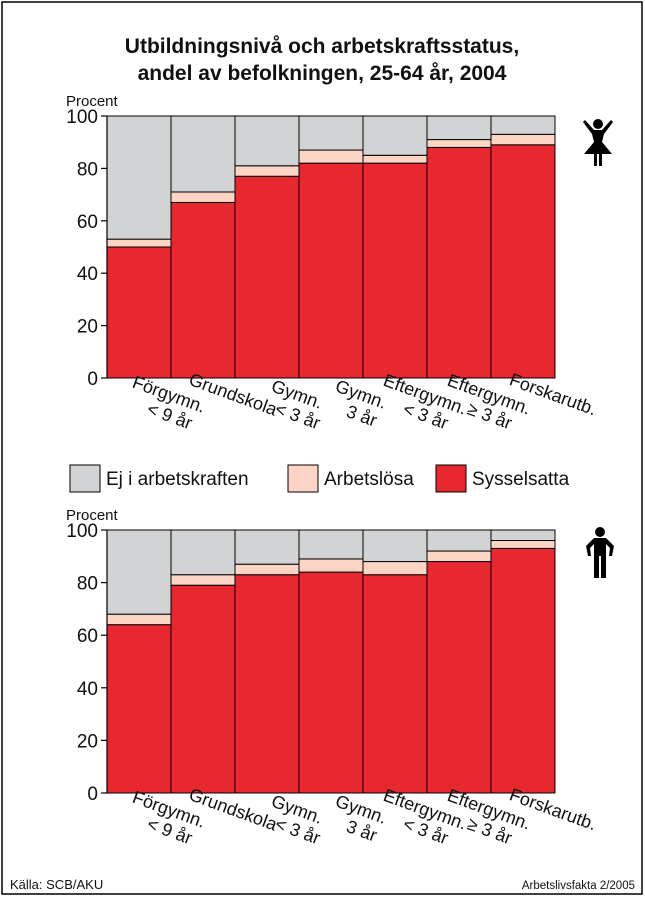  Describe the element at coordinates (165, 404) in the screenshot. I see `x-tick-label: Förgymn.< 9 år` at that location.